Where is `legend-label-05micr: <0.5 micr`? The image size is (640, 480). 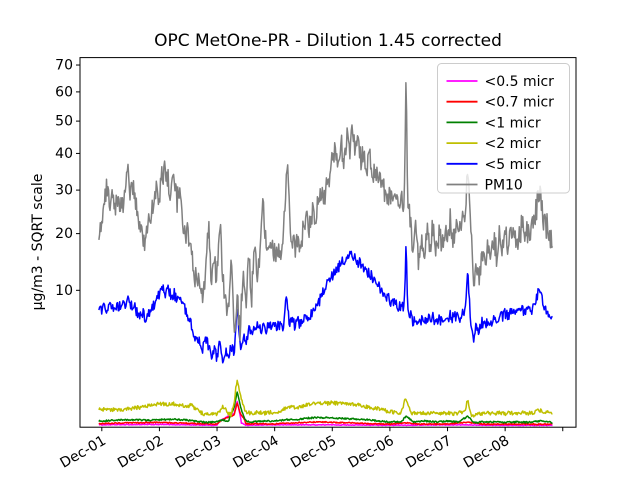 legend-label-05micr: <0.5 micr is located at coordinates (520, 82).